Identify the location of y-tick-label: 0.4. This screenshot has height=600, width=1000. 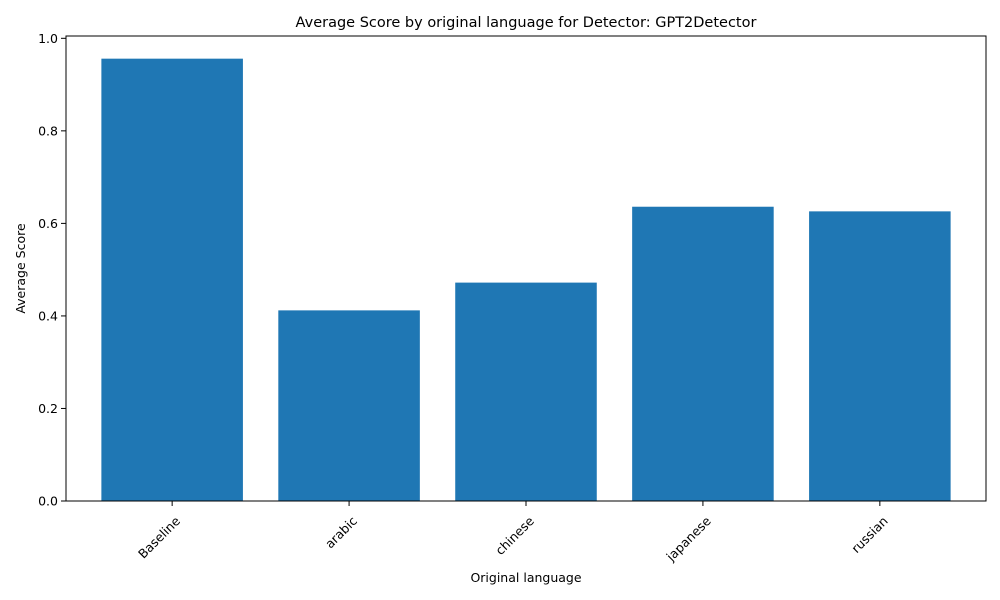
(48, 315).